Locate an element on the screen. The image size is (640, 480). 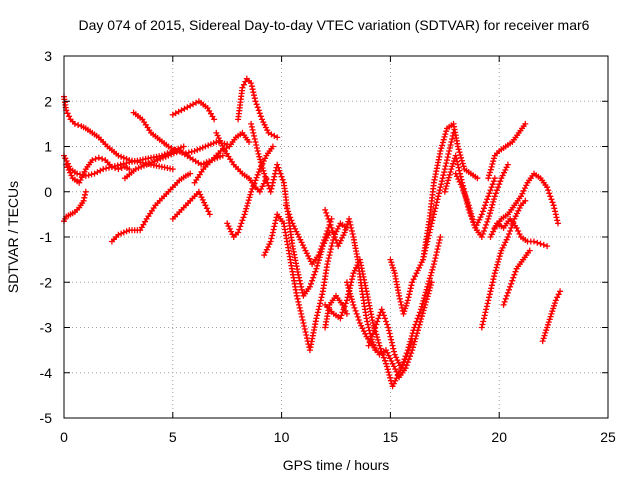
x-tick-label: 0 is located at coordinates (64, 437).